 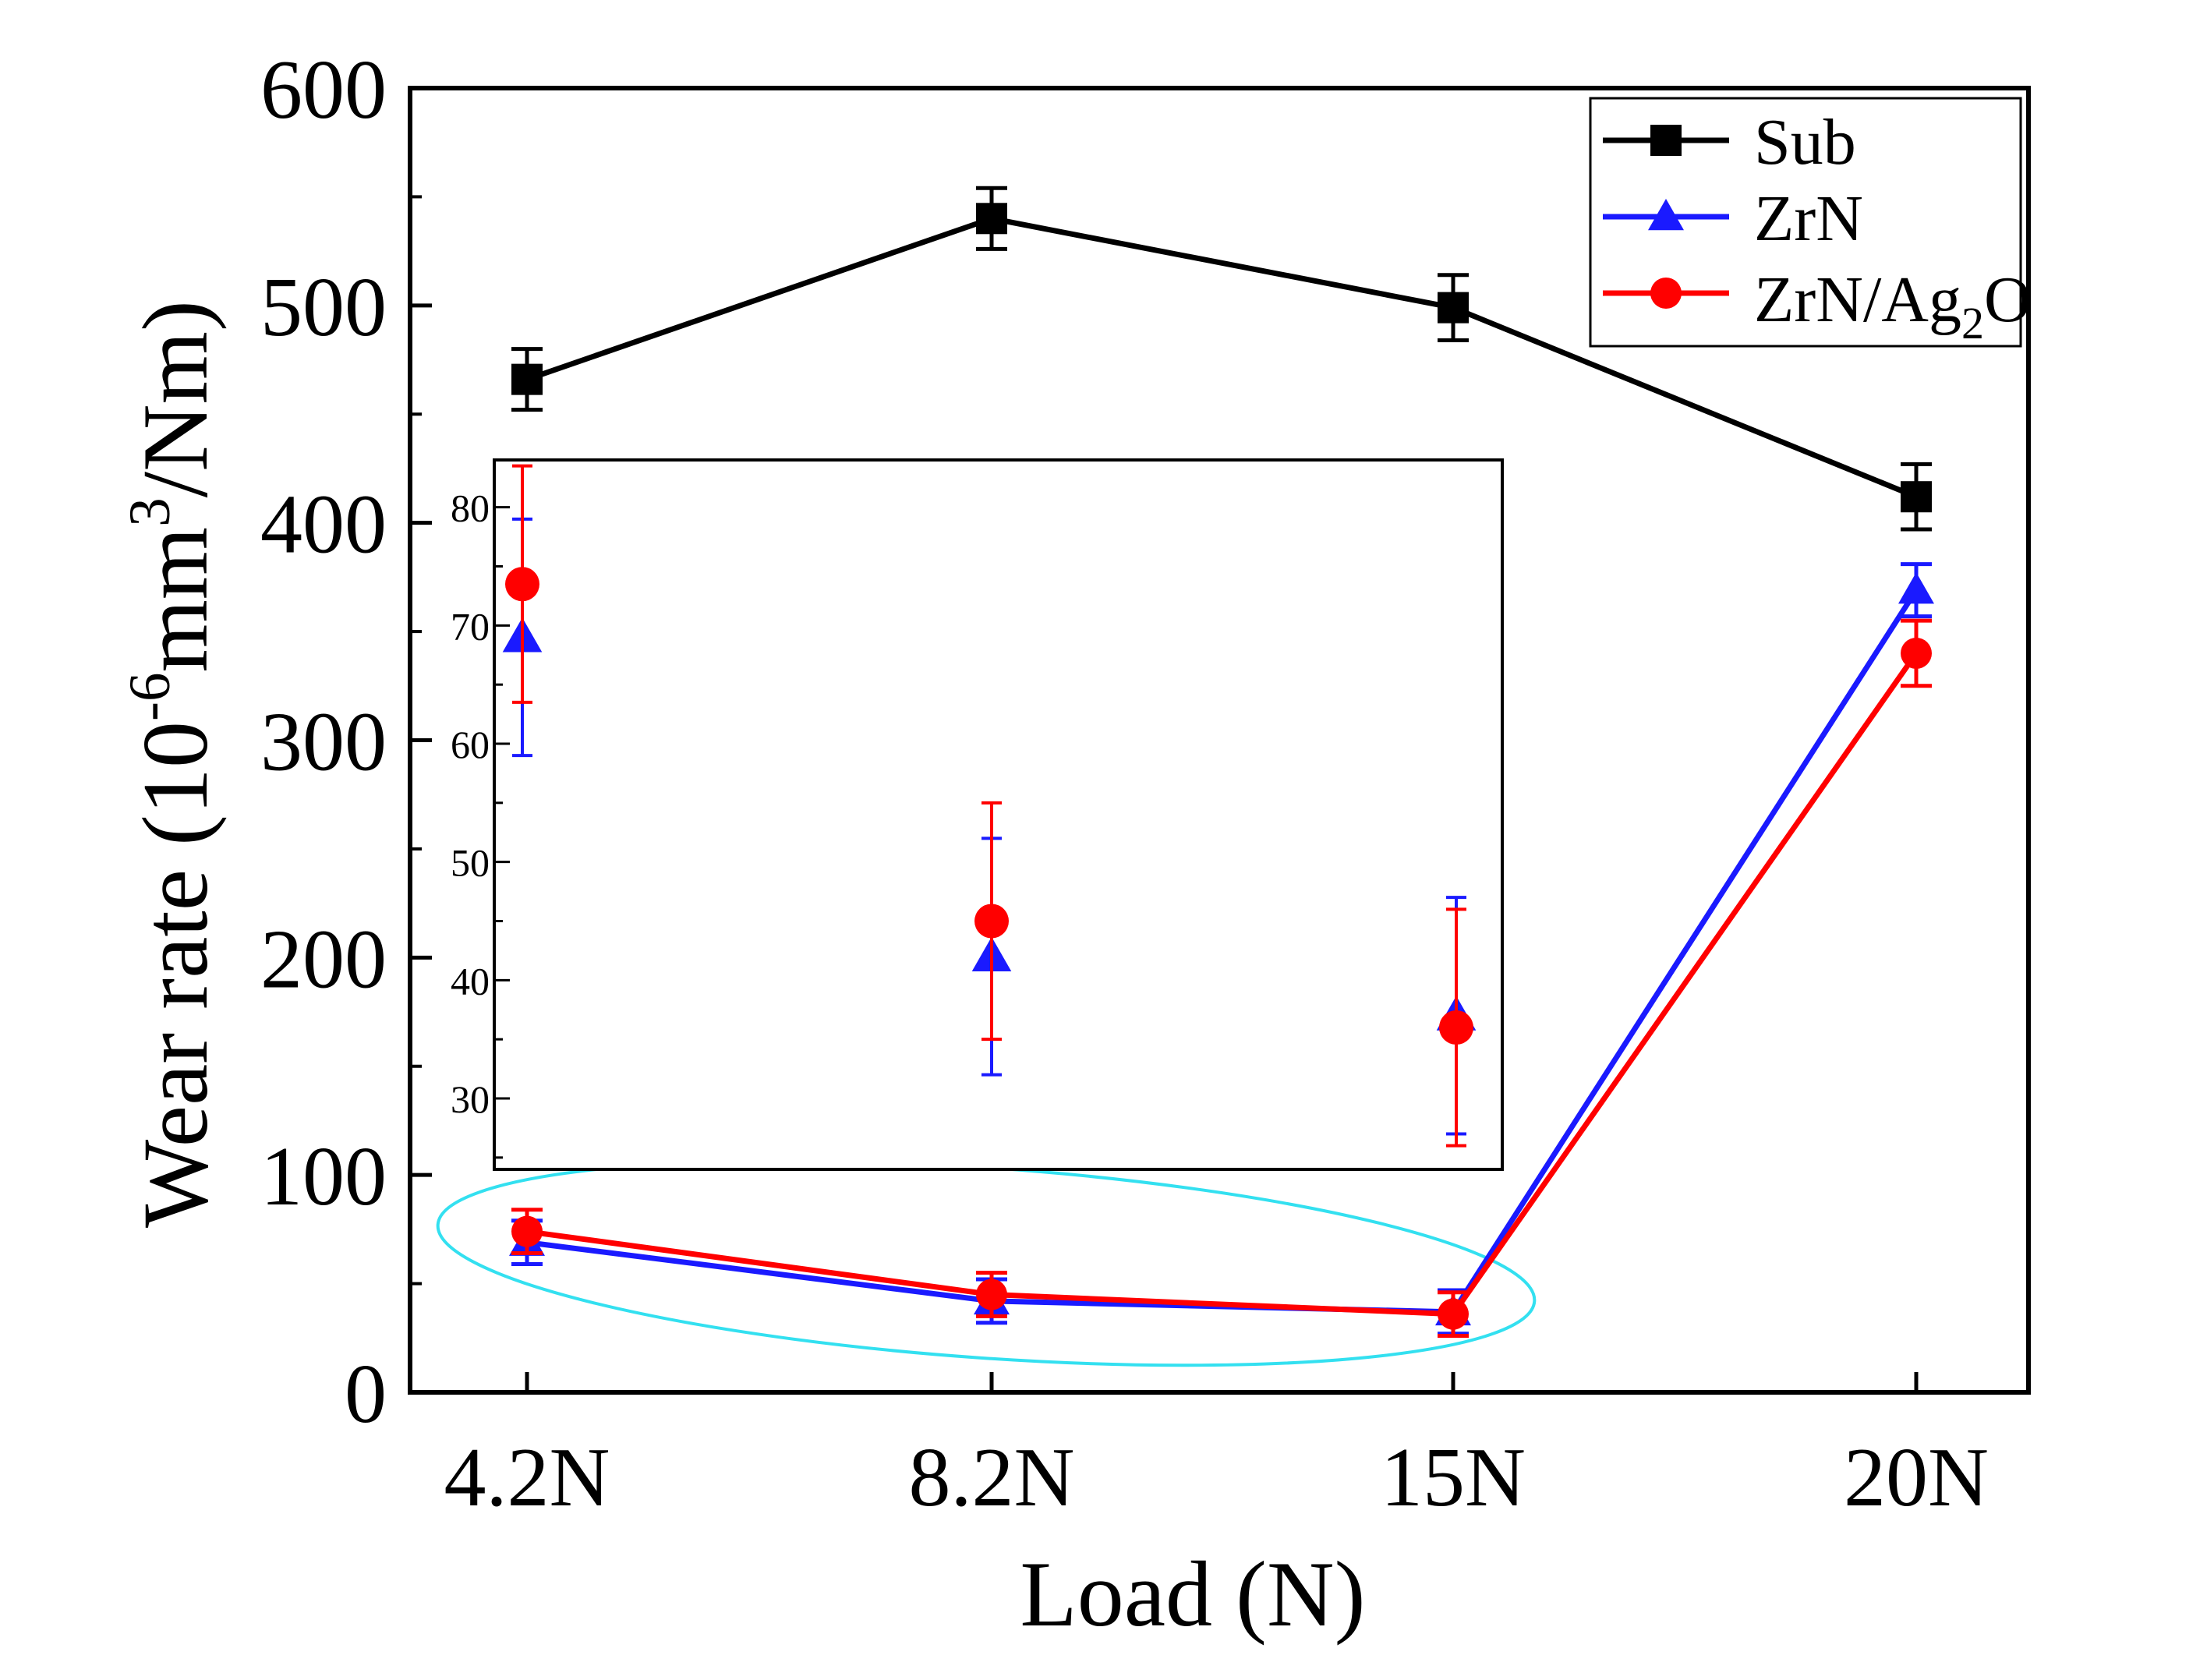 What do you see at coordinates (1808, 219) in the screenshot?
I see `legend-label: ZrN` at bounding box center [1808, 219].